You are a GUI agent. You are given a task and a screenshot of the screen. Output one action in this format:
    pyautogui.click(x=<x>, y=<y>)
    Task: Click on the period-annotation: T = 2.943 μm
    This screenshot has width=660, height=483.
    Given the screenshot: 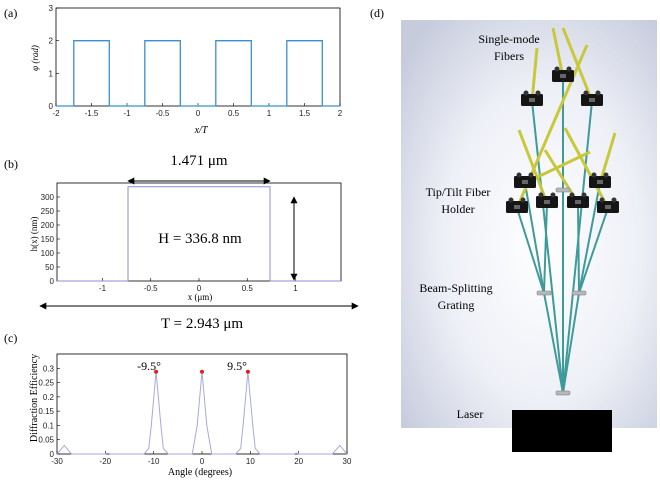 What is the action you would take?
    pyautogui.click(x=202, y=324)
    